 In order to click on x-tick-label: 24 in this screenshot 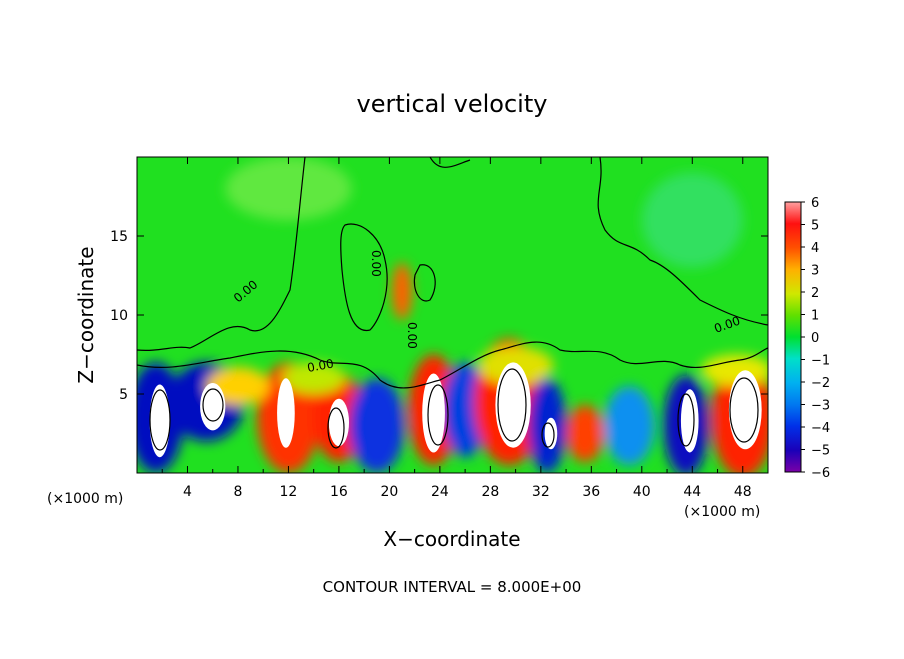, I will do `click(440, 492)`.